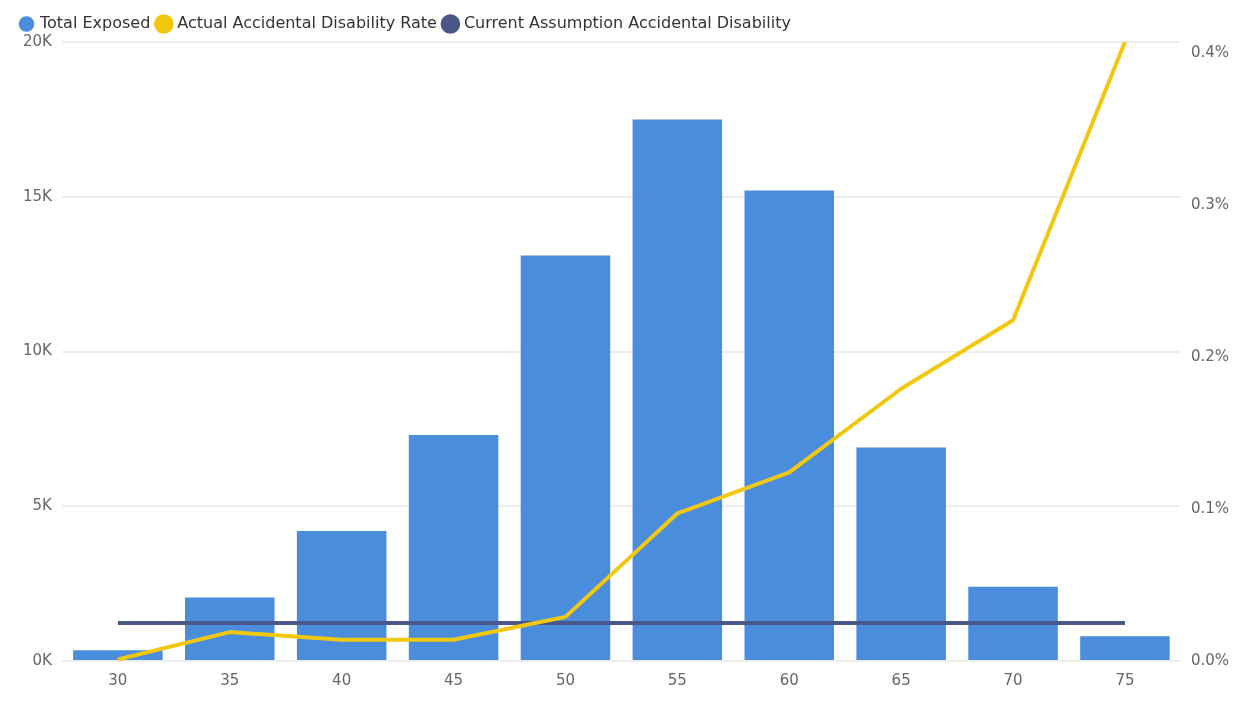 Image resolution: width=1252 pixels, height=703 pixels. What do you see at coordinates (1209, 355) in the screenshot?
I see `y2-tick-label: 0.2%` at bounding box center [1209, 355].